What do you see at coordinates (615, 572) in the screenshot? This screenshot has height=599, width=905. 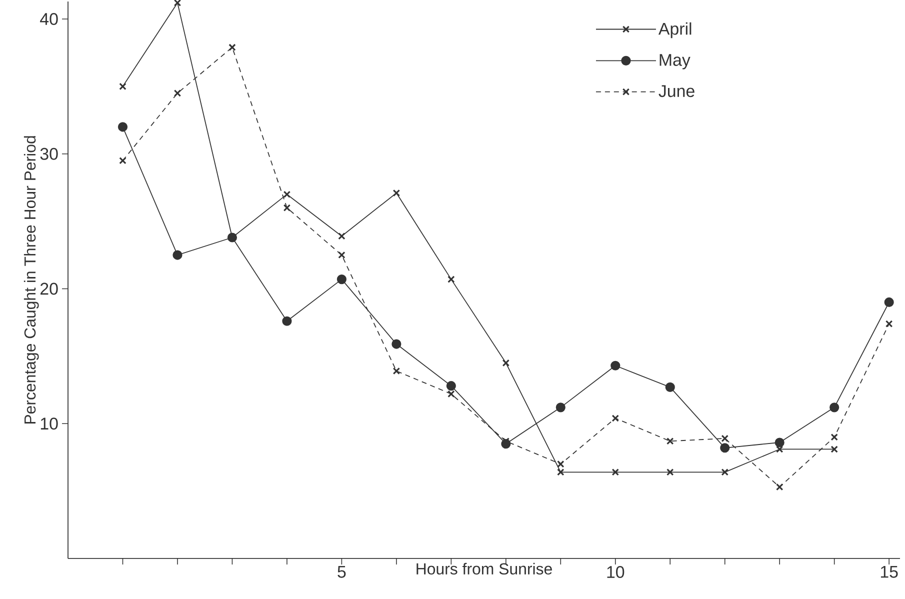 I see `x-tick-label: 10` at bounding box center [615, 572].